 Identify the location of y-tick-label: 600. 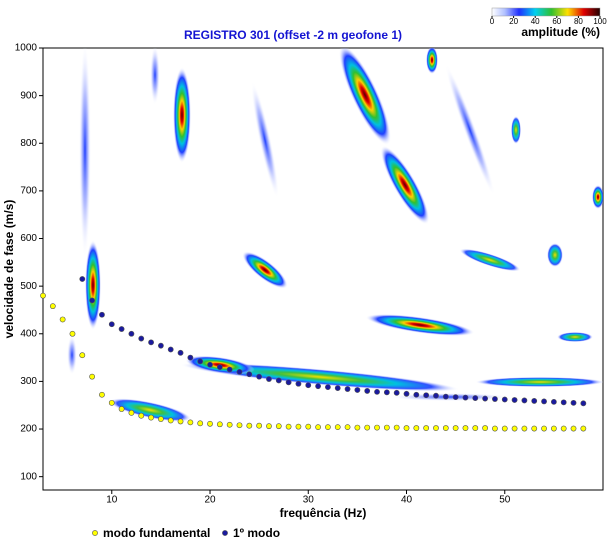
(28, 238).